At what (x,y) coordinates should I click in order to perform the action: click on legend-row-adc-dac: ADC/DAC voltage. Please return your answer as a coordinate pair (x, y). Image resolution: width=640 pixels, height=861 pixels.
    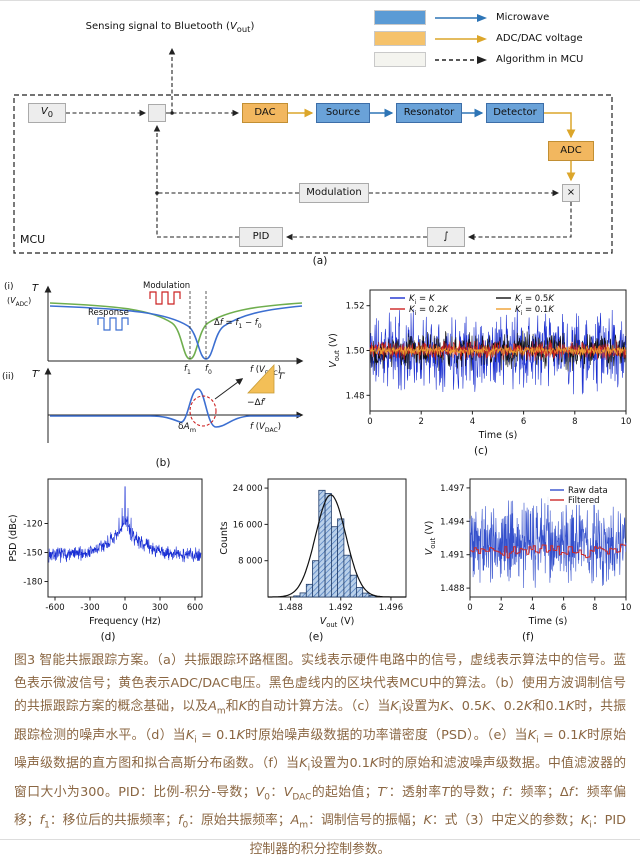
    Looking at the image, I should click on (478, 38).